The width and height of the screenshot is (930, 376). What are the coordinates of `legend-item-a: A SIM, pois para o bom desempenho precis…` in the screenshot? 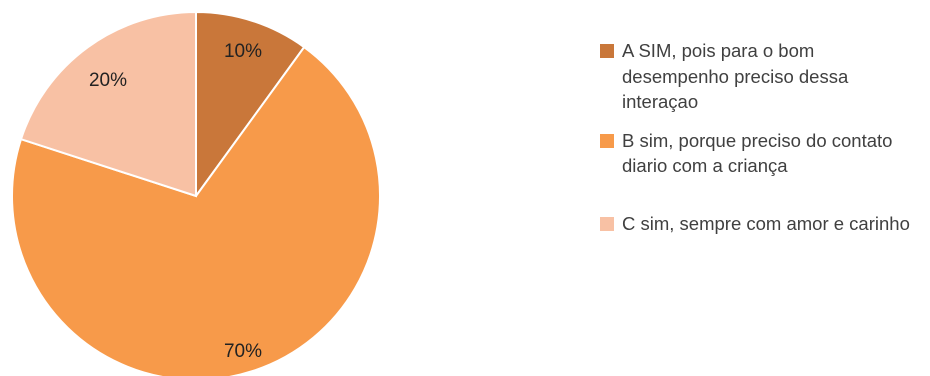 It's located at (762, 76).